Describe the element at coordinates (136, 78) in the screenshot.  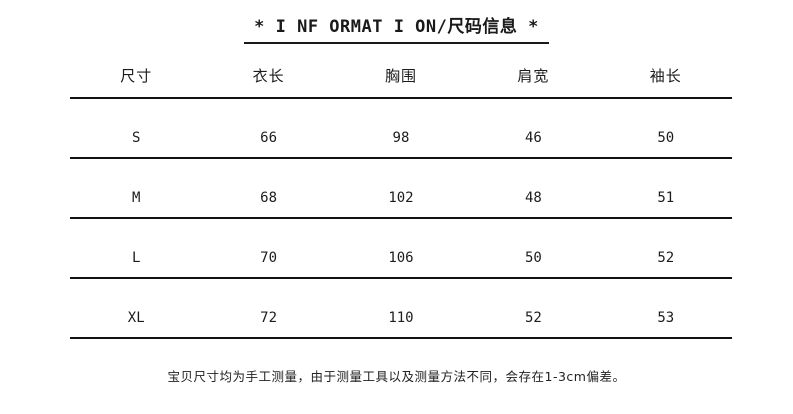
I see `header-size: 尺寸` at that location.